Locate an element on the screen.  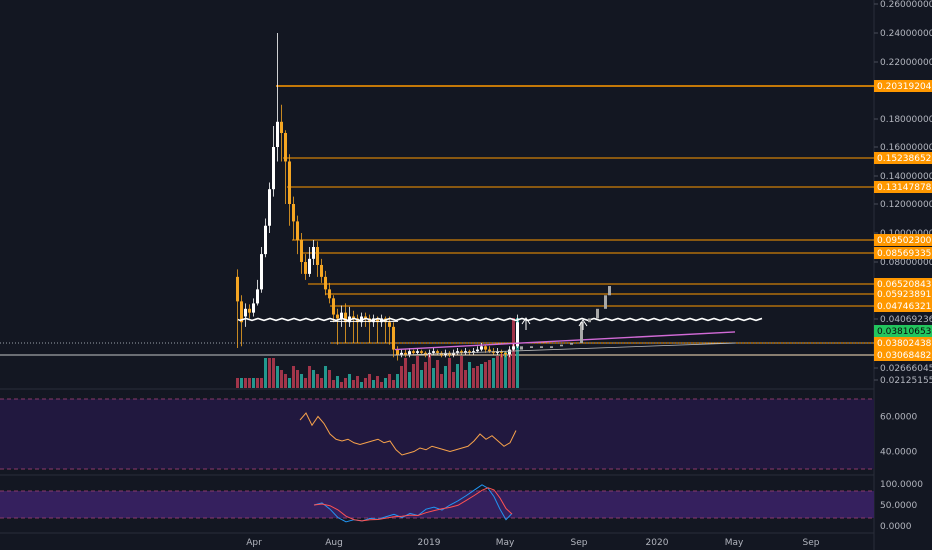
price-level-label: 0.06520843 is located at coordinates (904, 285).